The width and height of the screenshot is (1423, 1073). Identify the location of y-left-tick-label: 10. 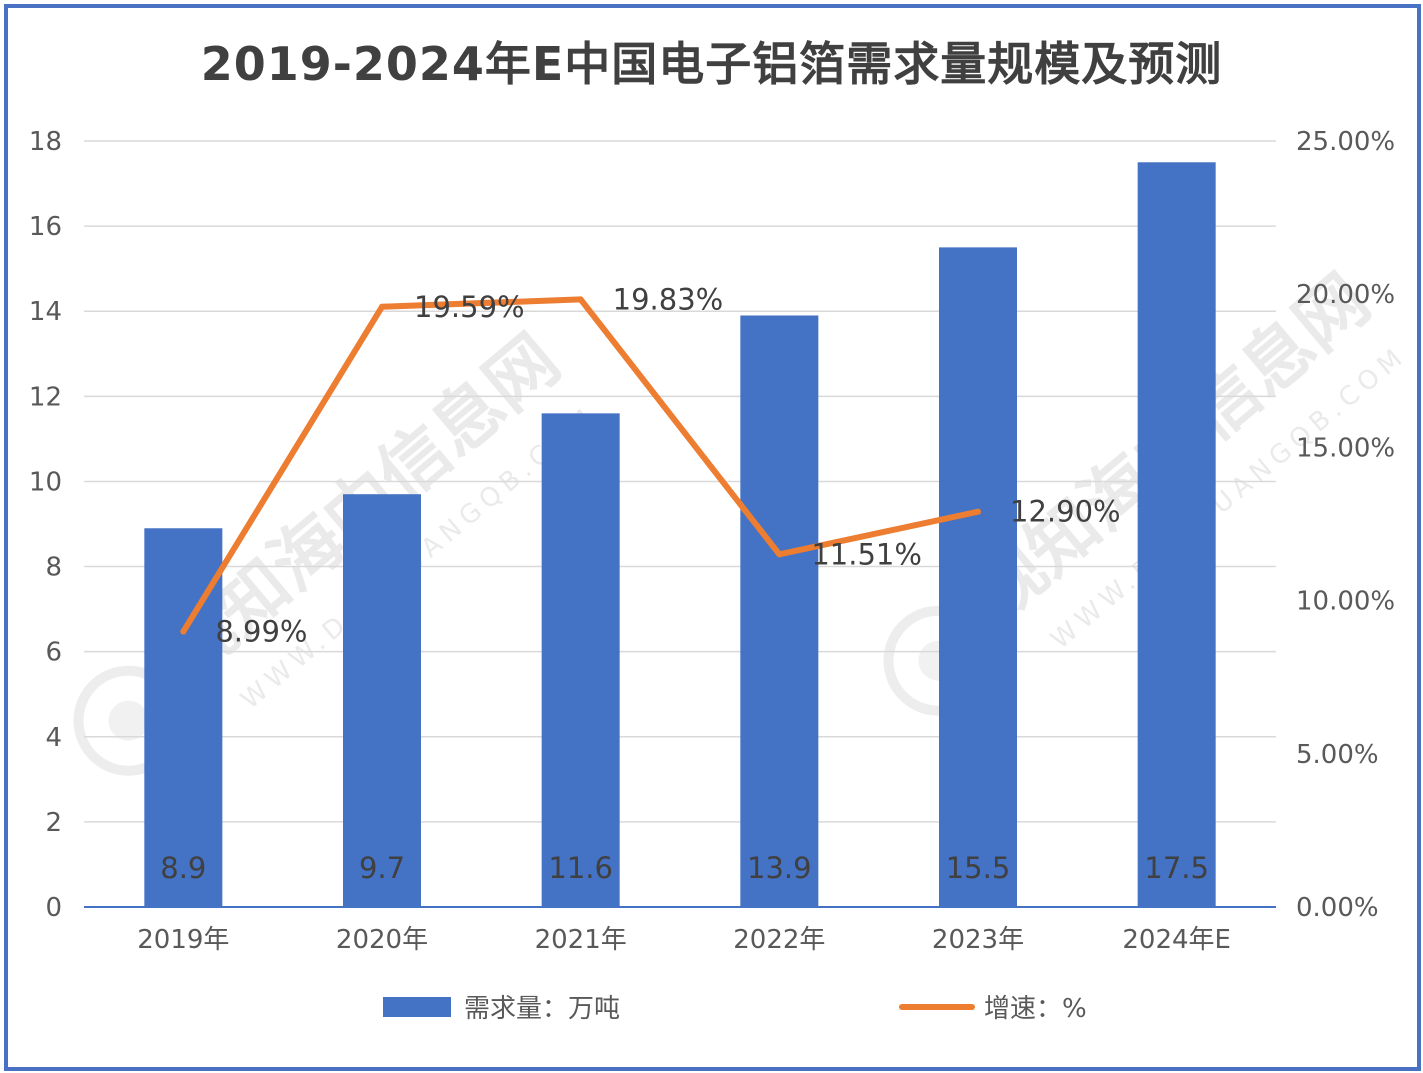
(45, 482).